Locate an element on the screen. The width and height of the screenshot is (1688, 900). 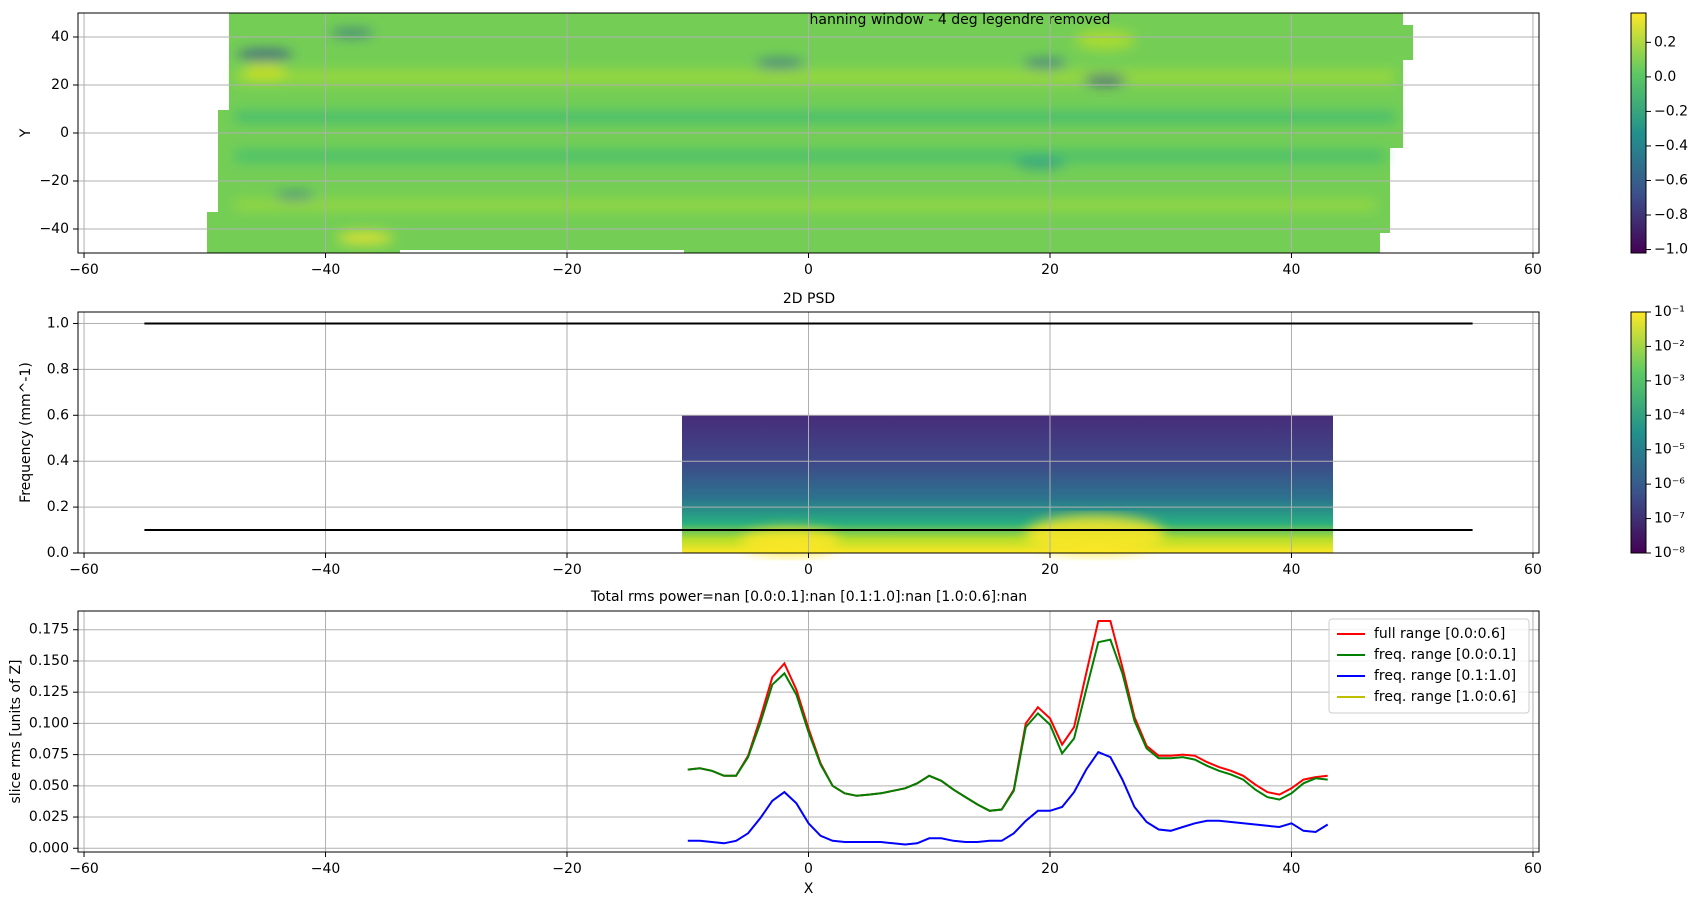
colorbar-tick-label: −1.0 is located at coordinates (1671, 250).